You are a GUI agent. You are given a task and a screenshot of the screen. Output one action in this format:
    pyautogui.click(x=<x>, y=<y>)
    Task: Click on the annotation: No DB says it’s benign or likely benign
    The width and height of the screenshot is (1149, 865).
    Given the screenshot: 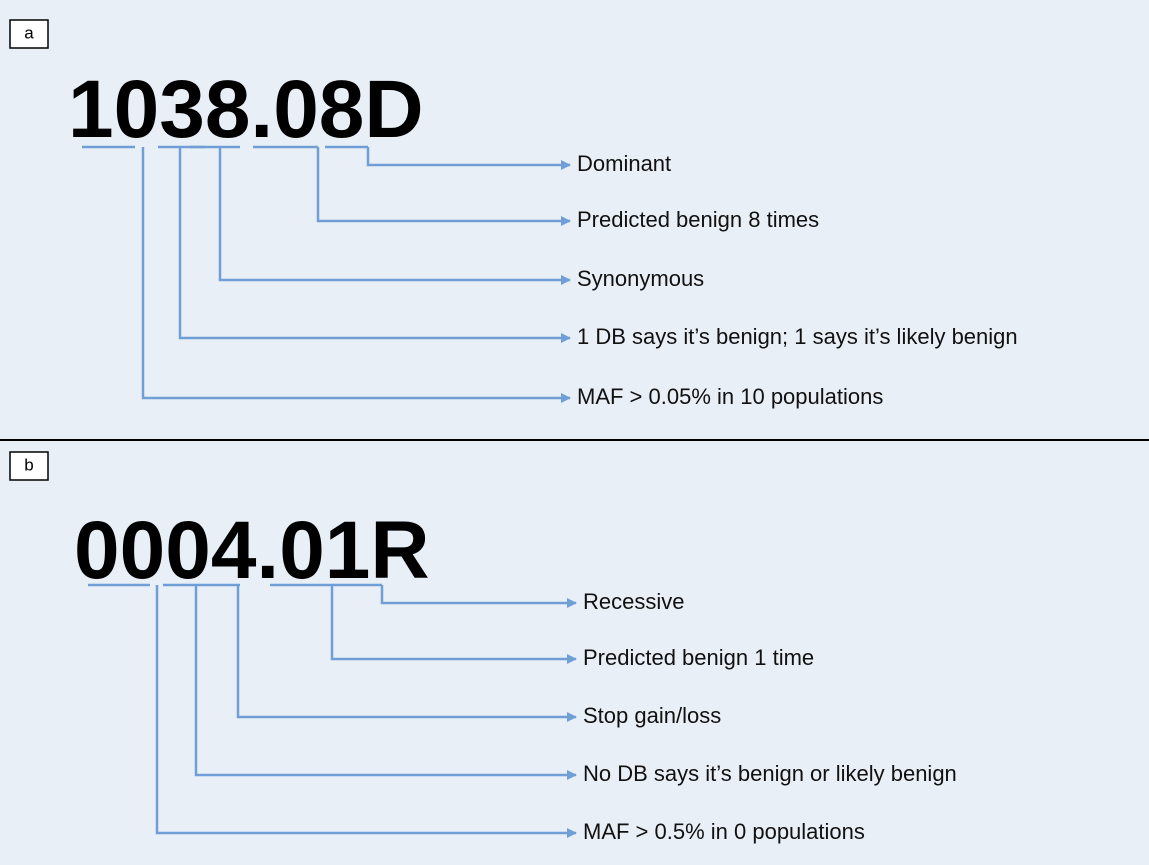 What is the action you would take?
    pyautogui.click(x=770, y=773)
    